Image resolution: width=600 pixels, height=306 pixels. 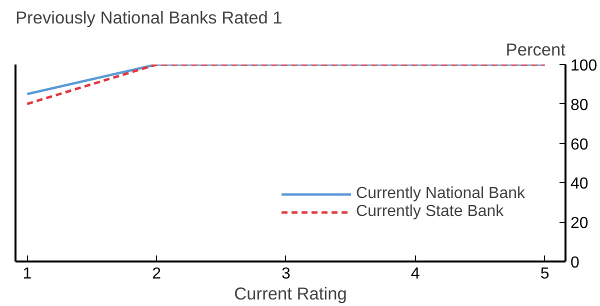 What do you see at coordinates (157, 274) in the screenshot?
I see `x-tick-label: 2` at bounding box center [157, 274].